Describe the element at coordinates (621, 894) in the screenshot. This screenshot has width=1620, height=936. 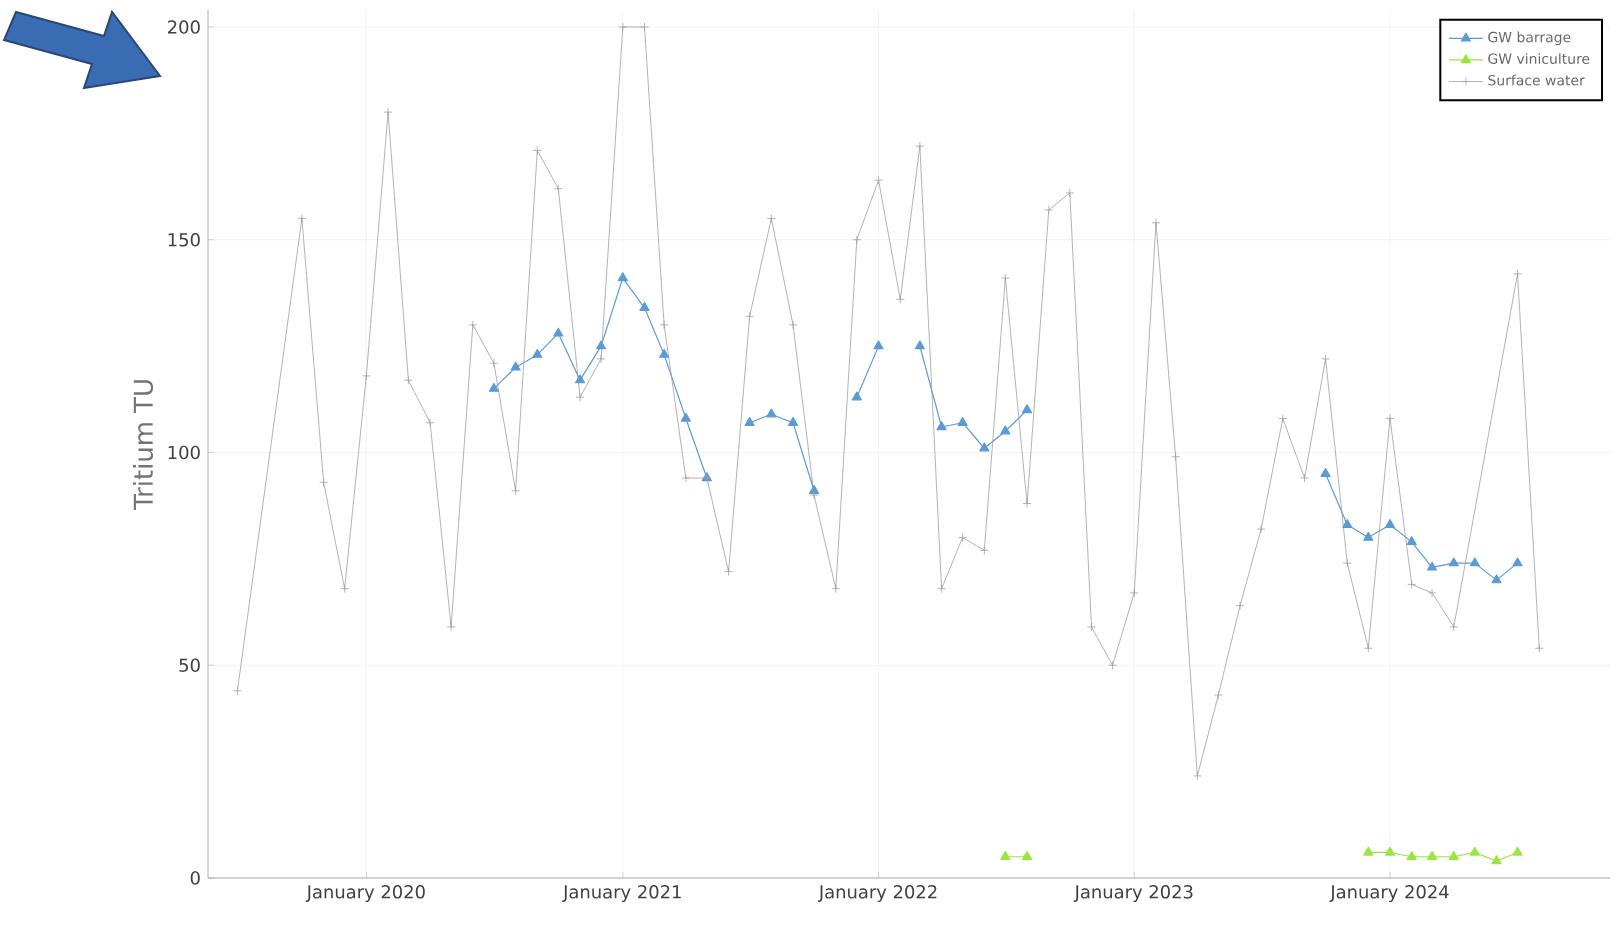
I see `x-tick-label: January 2021` at that location.